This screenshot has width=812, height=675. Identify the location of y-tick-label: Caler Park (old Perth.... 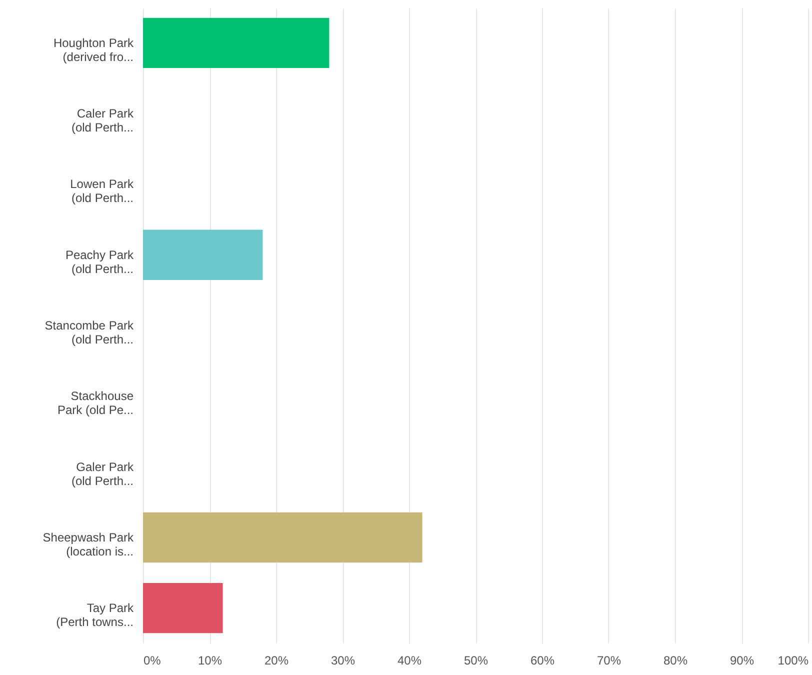
(102, 120).